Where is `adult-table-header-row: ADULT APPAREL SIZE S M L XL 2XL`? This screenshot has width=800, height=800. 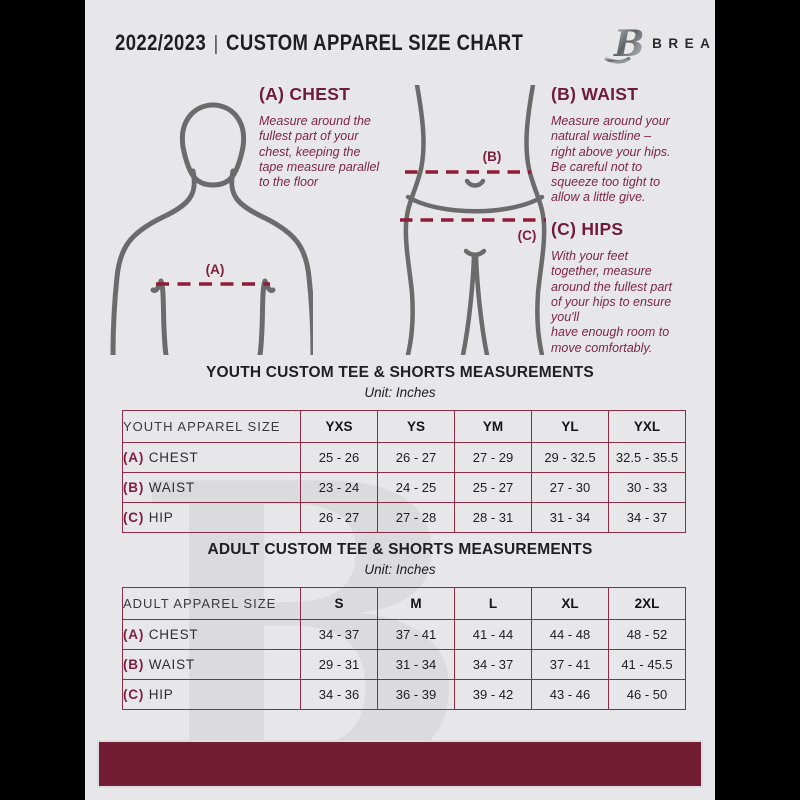 adult-table-header-row: ADULT APPAREL SIZE S M L XL 2XL is located at coordinates (404, 603).